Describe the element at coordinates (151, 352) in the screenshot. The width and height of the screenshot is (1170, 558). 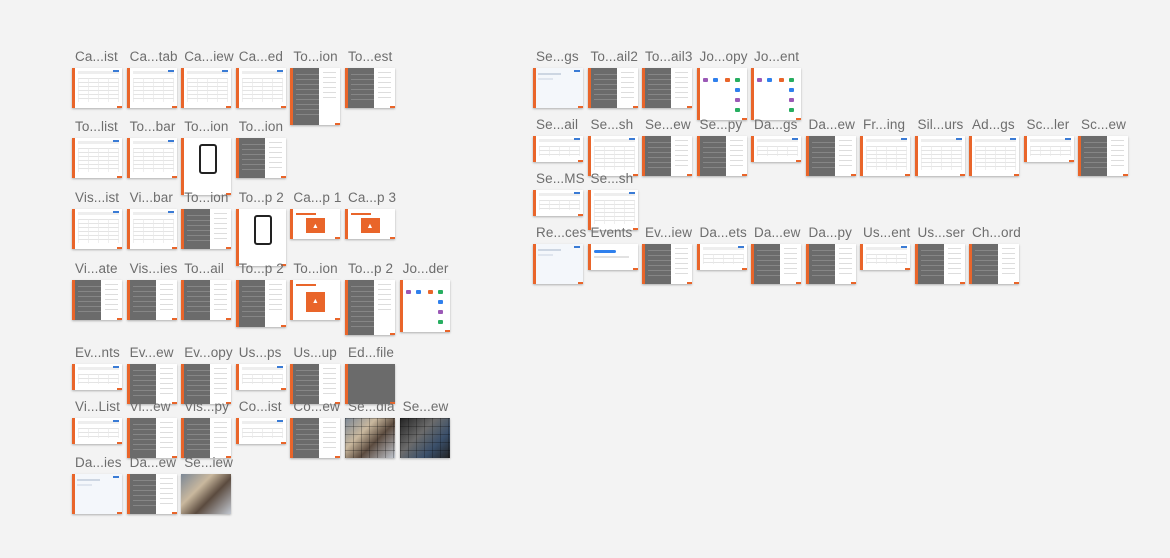
I see `artboard-title: Ev...ew` at that location.